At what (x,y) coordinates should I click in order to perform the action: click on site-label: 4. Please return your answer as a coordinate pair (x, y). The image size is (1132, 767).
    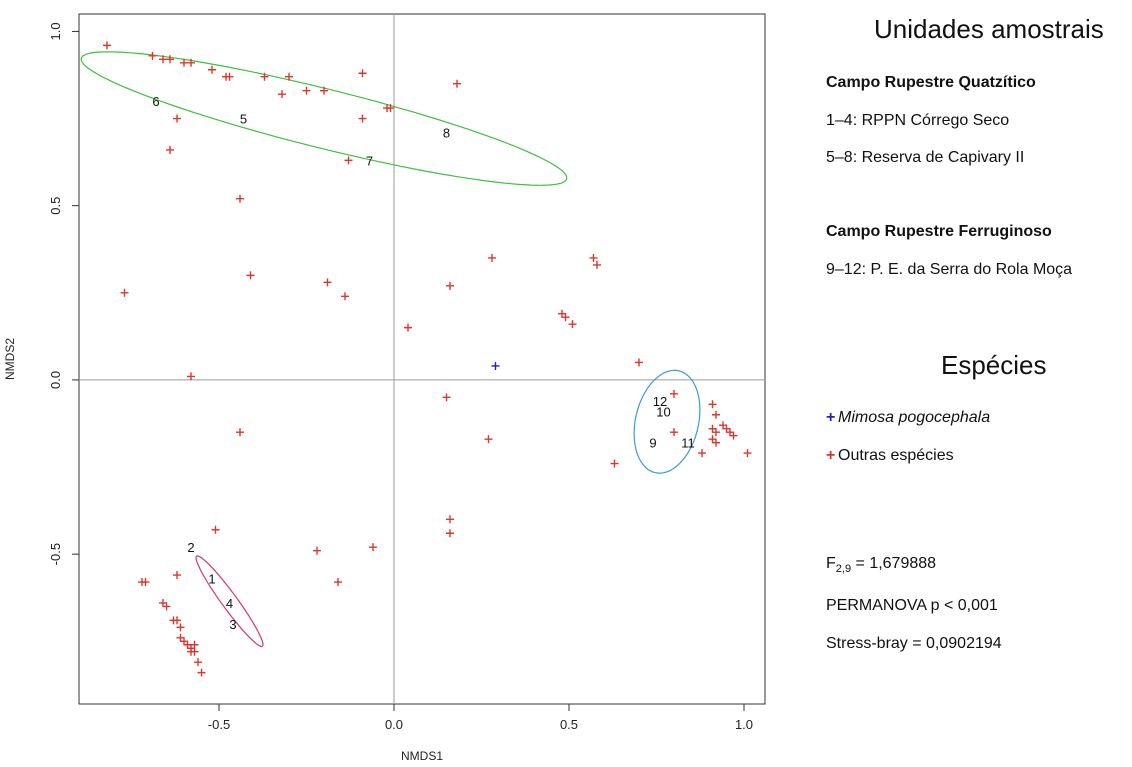
    Looking at the image, I should click on (229, 603).